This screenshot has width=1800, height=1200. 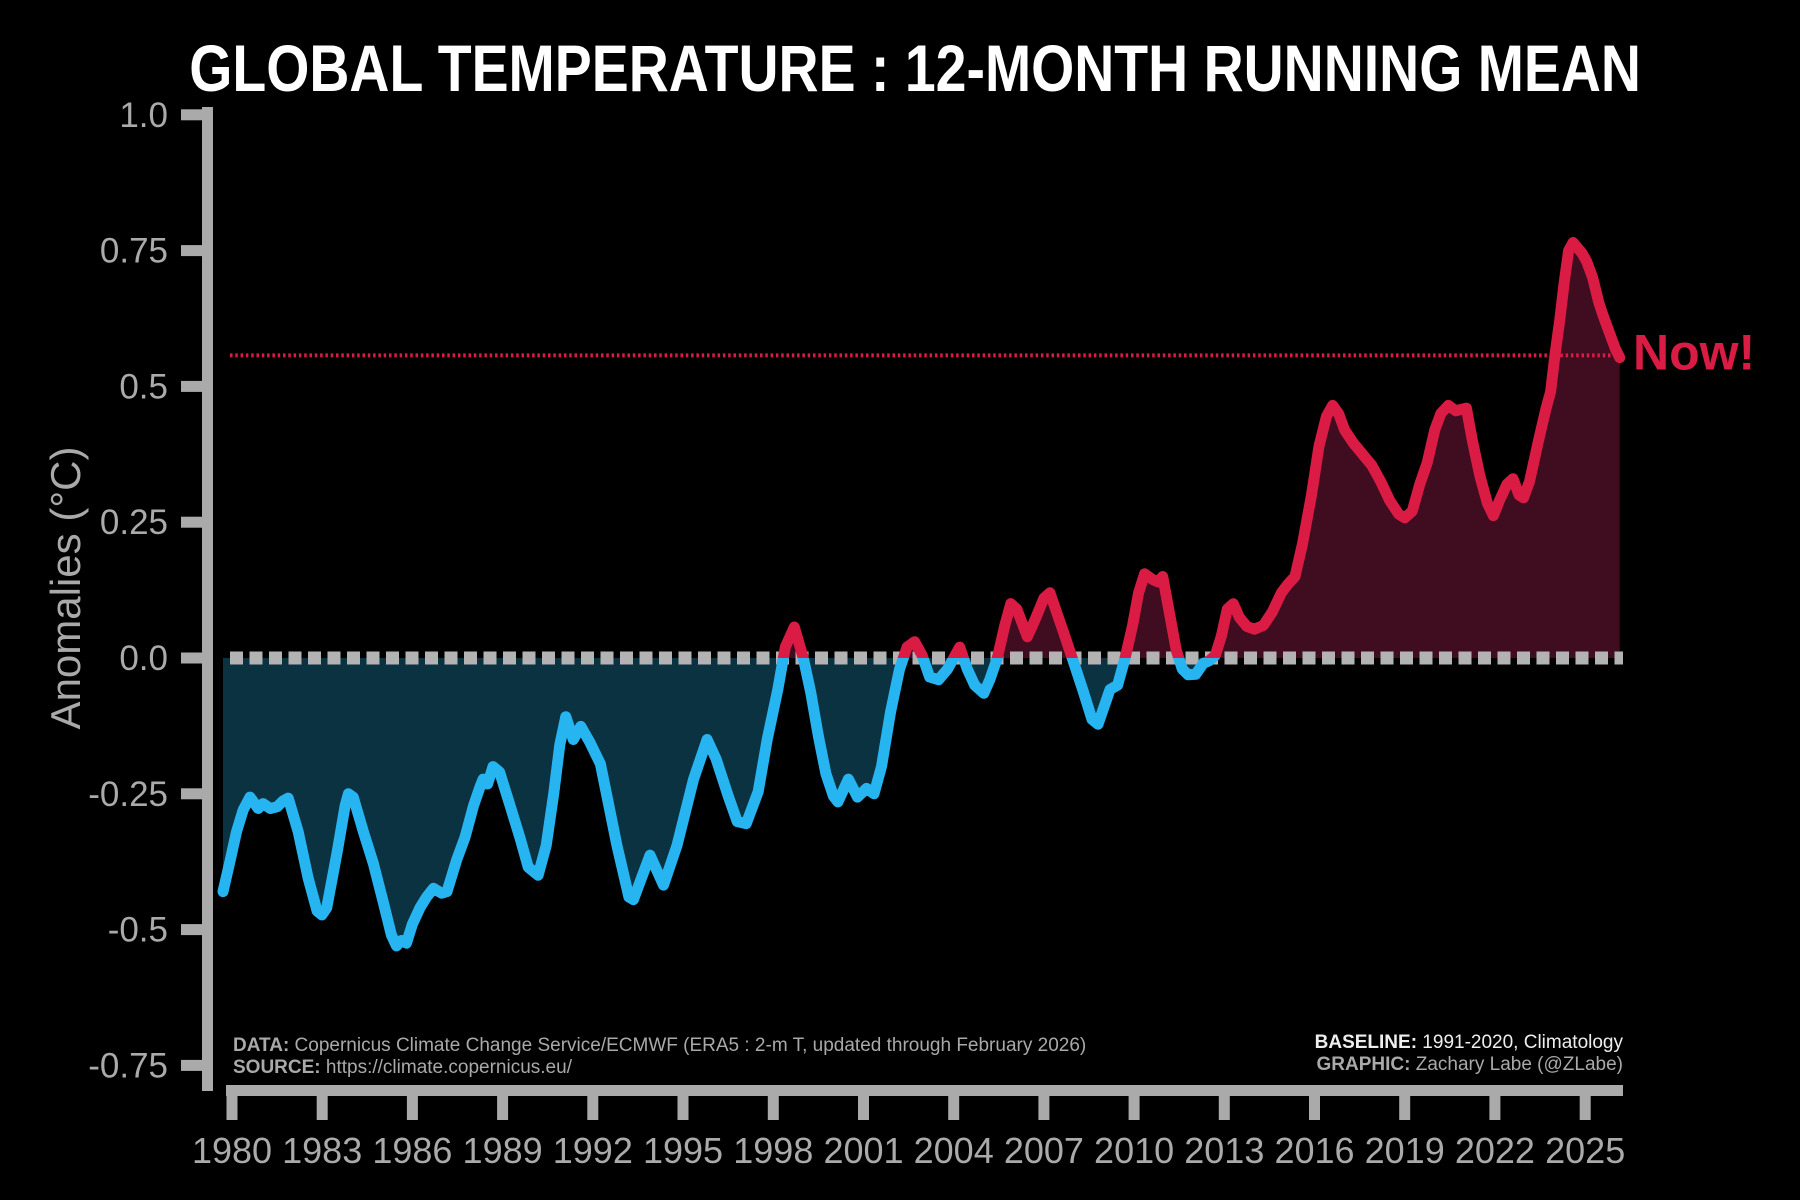 I want to click on baseline-credit-line: BASELINE: 1991-2020, Climatology, so click(x=1469, y=1043).